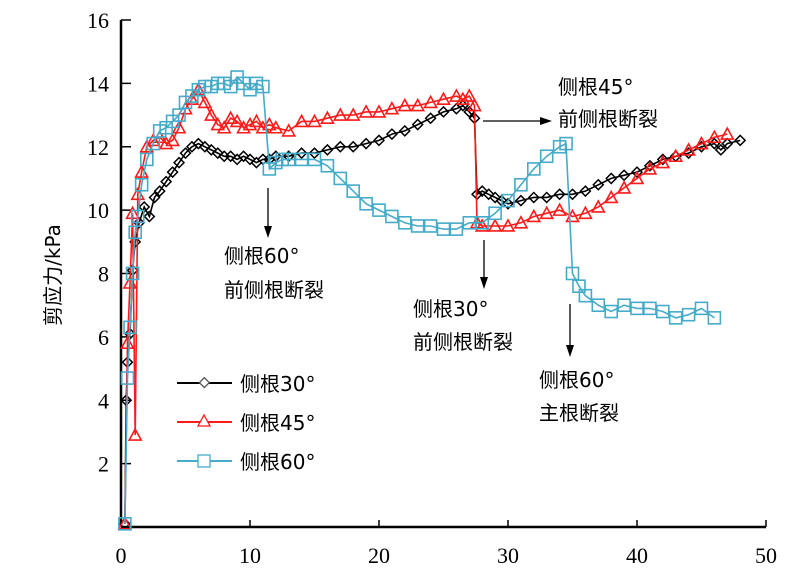  I want to click on x-tick-label: 10, so click(250, 555).